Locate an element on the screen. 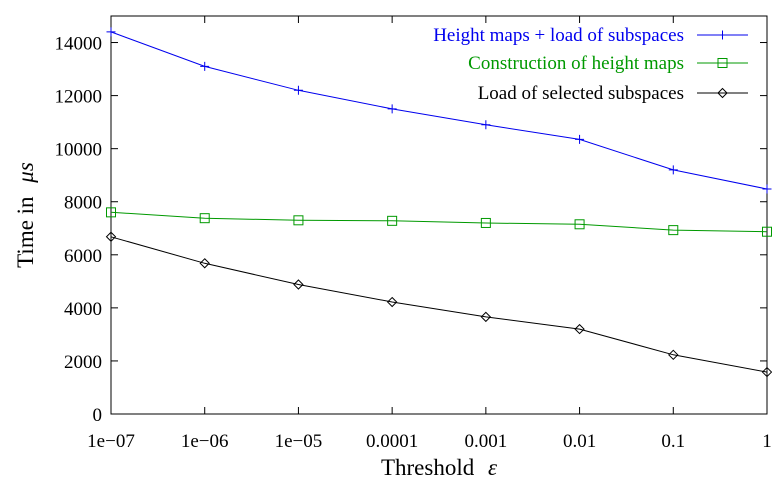 This screenshot has width=772, height=488. y-tick-label: 8000 is located at coordinates (83, 203).